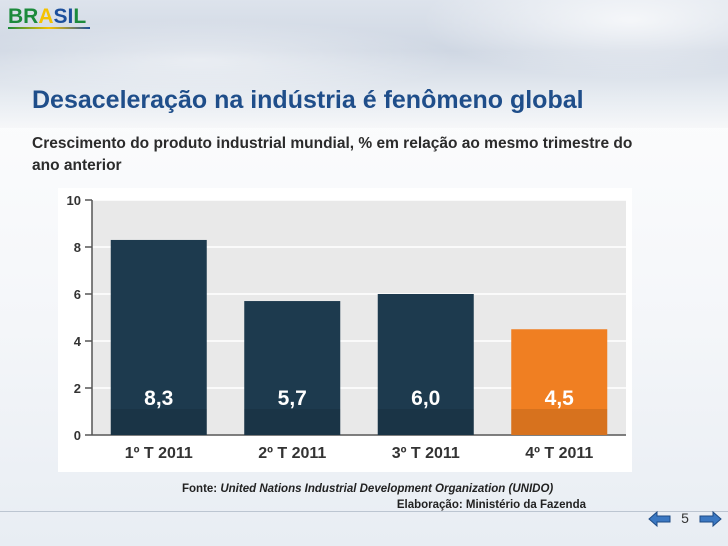 This screenshot has width=728, height=546. Describe the element at coordinates (425, 398) in the screenshot. I see `bar-value-label: 6,0` at that location.